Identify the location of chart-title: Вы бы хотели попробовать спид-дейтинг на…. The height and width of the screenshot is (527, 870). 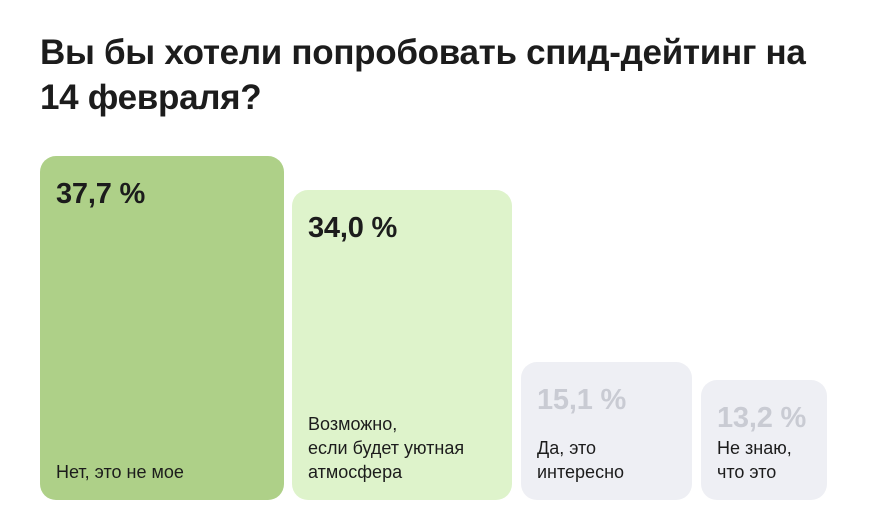
(423, 75).